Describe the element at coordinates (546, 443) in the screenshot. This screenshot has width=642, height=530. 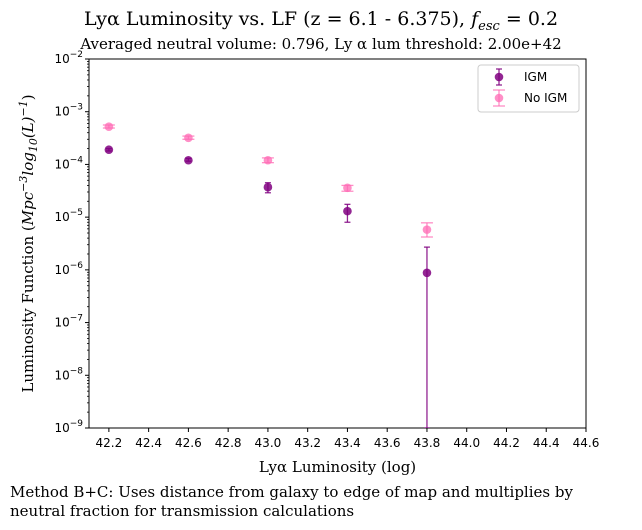
I see `x-tick-label: 44.4` at that location.